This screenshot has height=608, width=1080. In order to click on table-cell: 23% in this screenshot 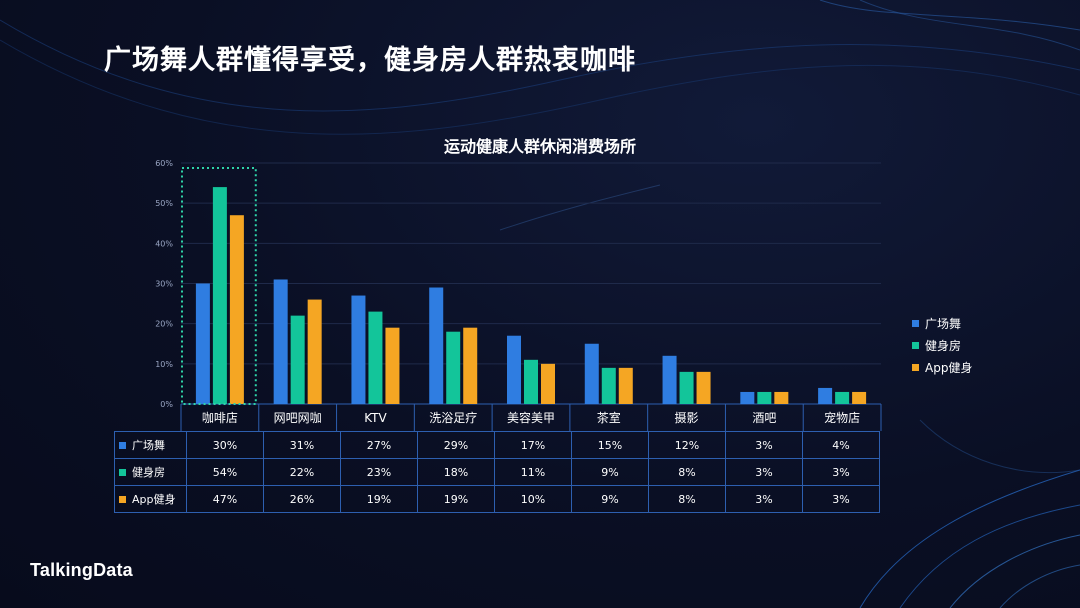, I will do `click(379, 472)`.